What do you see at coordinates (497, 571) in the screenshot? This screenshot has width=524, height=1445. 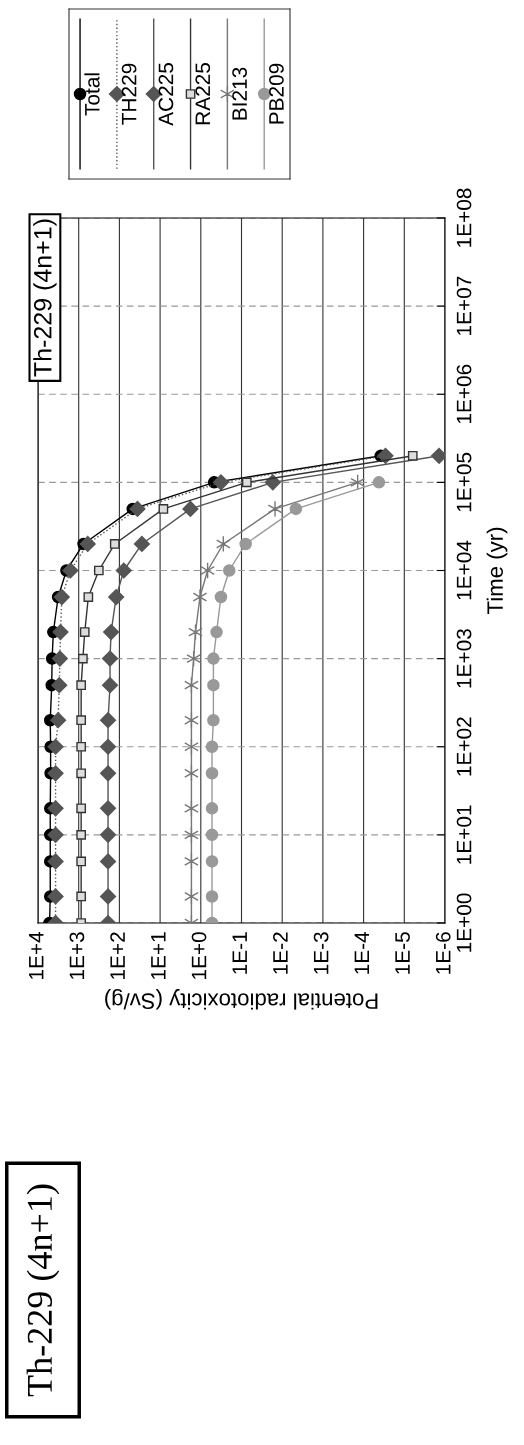 I see `y-axis-title: Time (yr)` at bounding box center [497, 571].